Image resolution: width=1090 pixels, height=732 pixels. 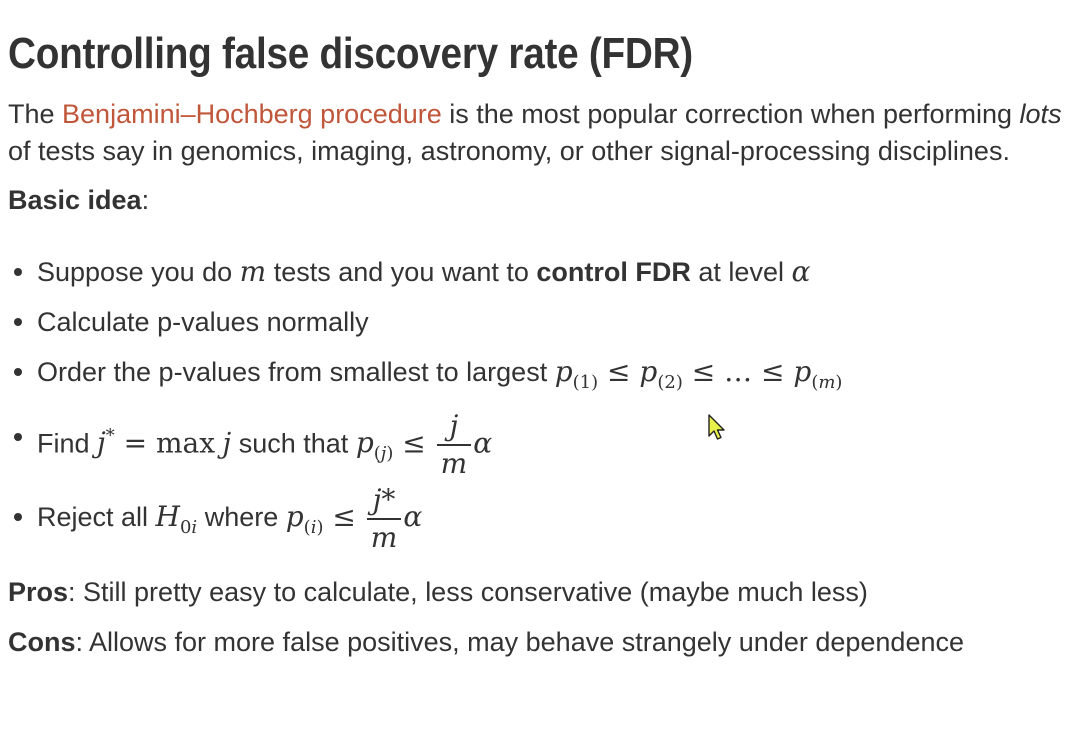 What do you see at coordinates (454, 426) in the screenshot?
I see `fraction-numerator: j` at bounding box center [454, 426].